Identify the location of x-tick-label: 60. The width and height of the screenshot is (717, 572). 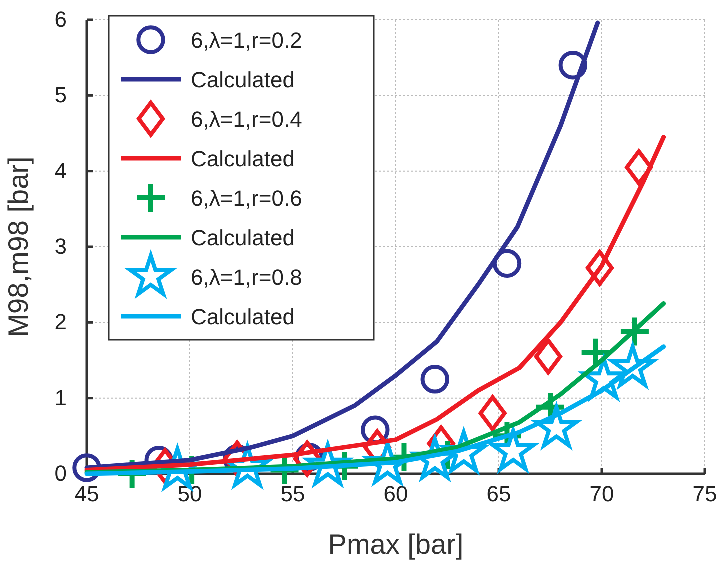
(396, 494).